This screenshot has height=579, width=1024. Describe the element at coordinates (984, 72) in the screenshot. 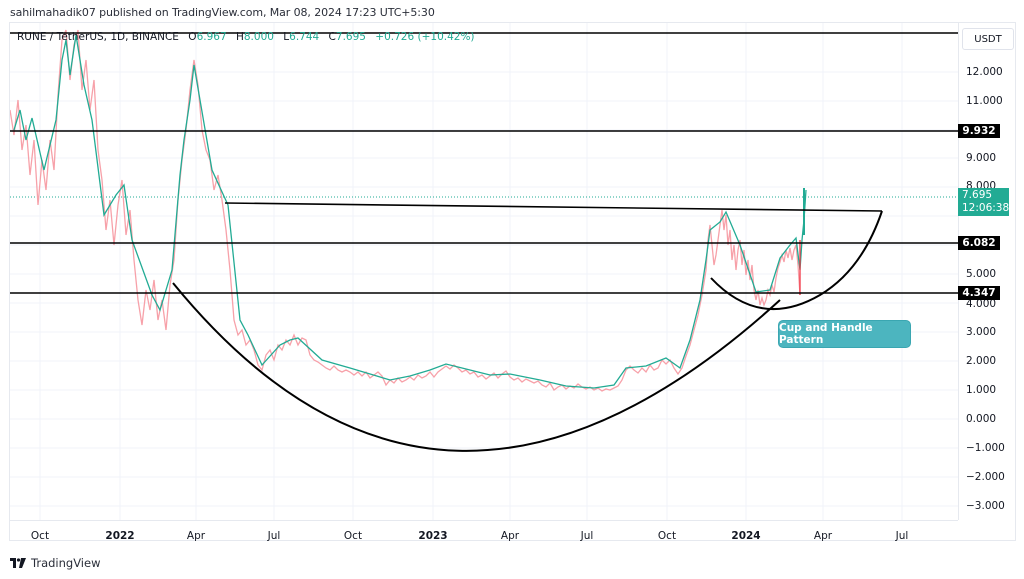

I see `y-tick: 12.000` at that location.